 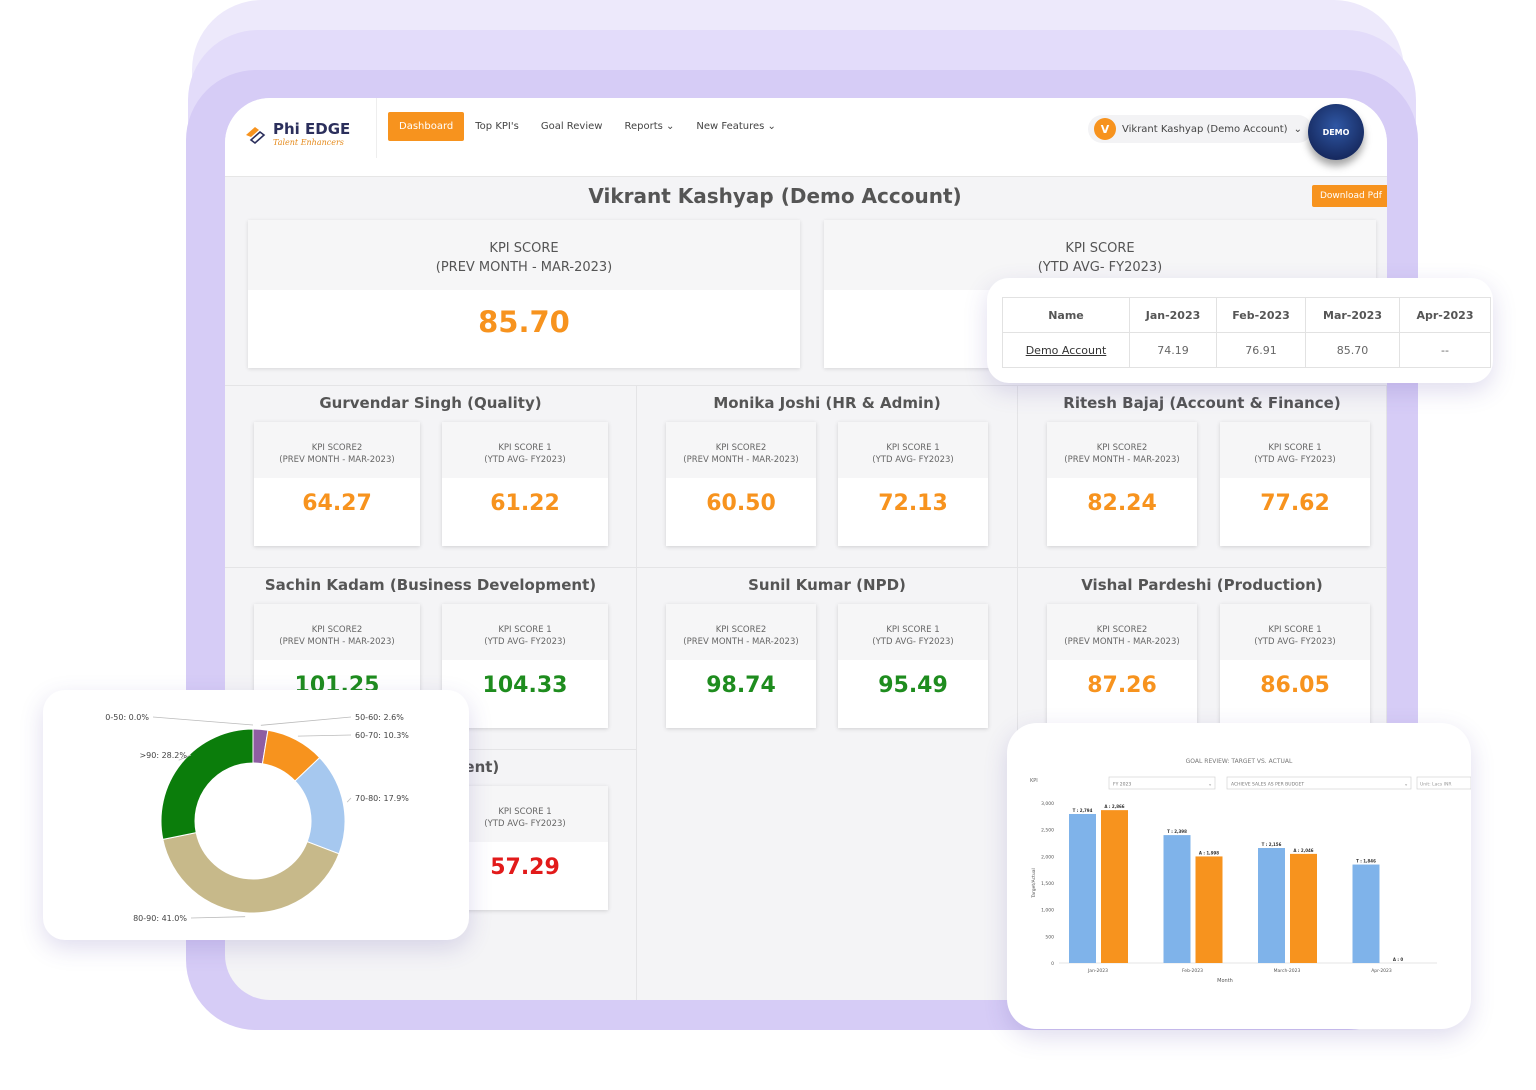 What do you see at coordinates (1049, 937) in the screenshot?
I see `y-tick-label: 500` at bounding box center [1049, 937].